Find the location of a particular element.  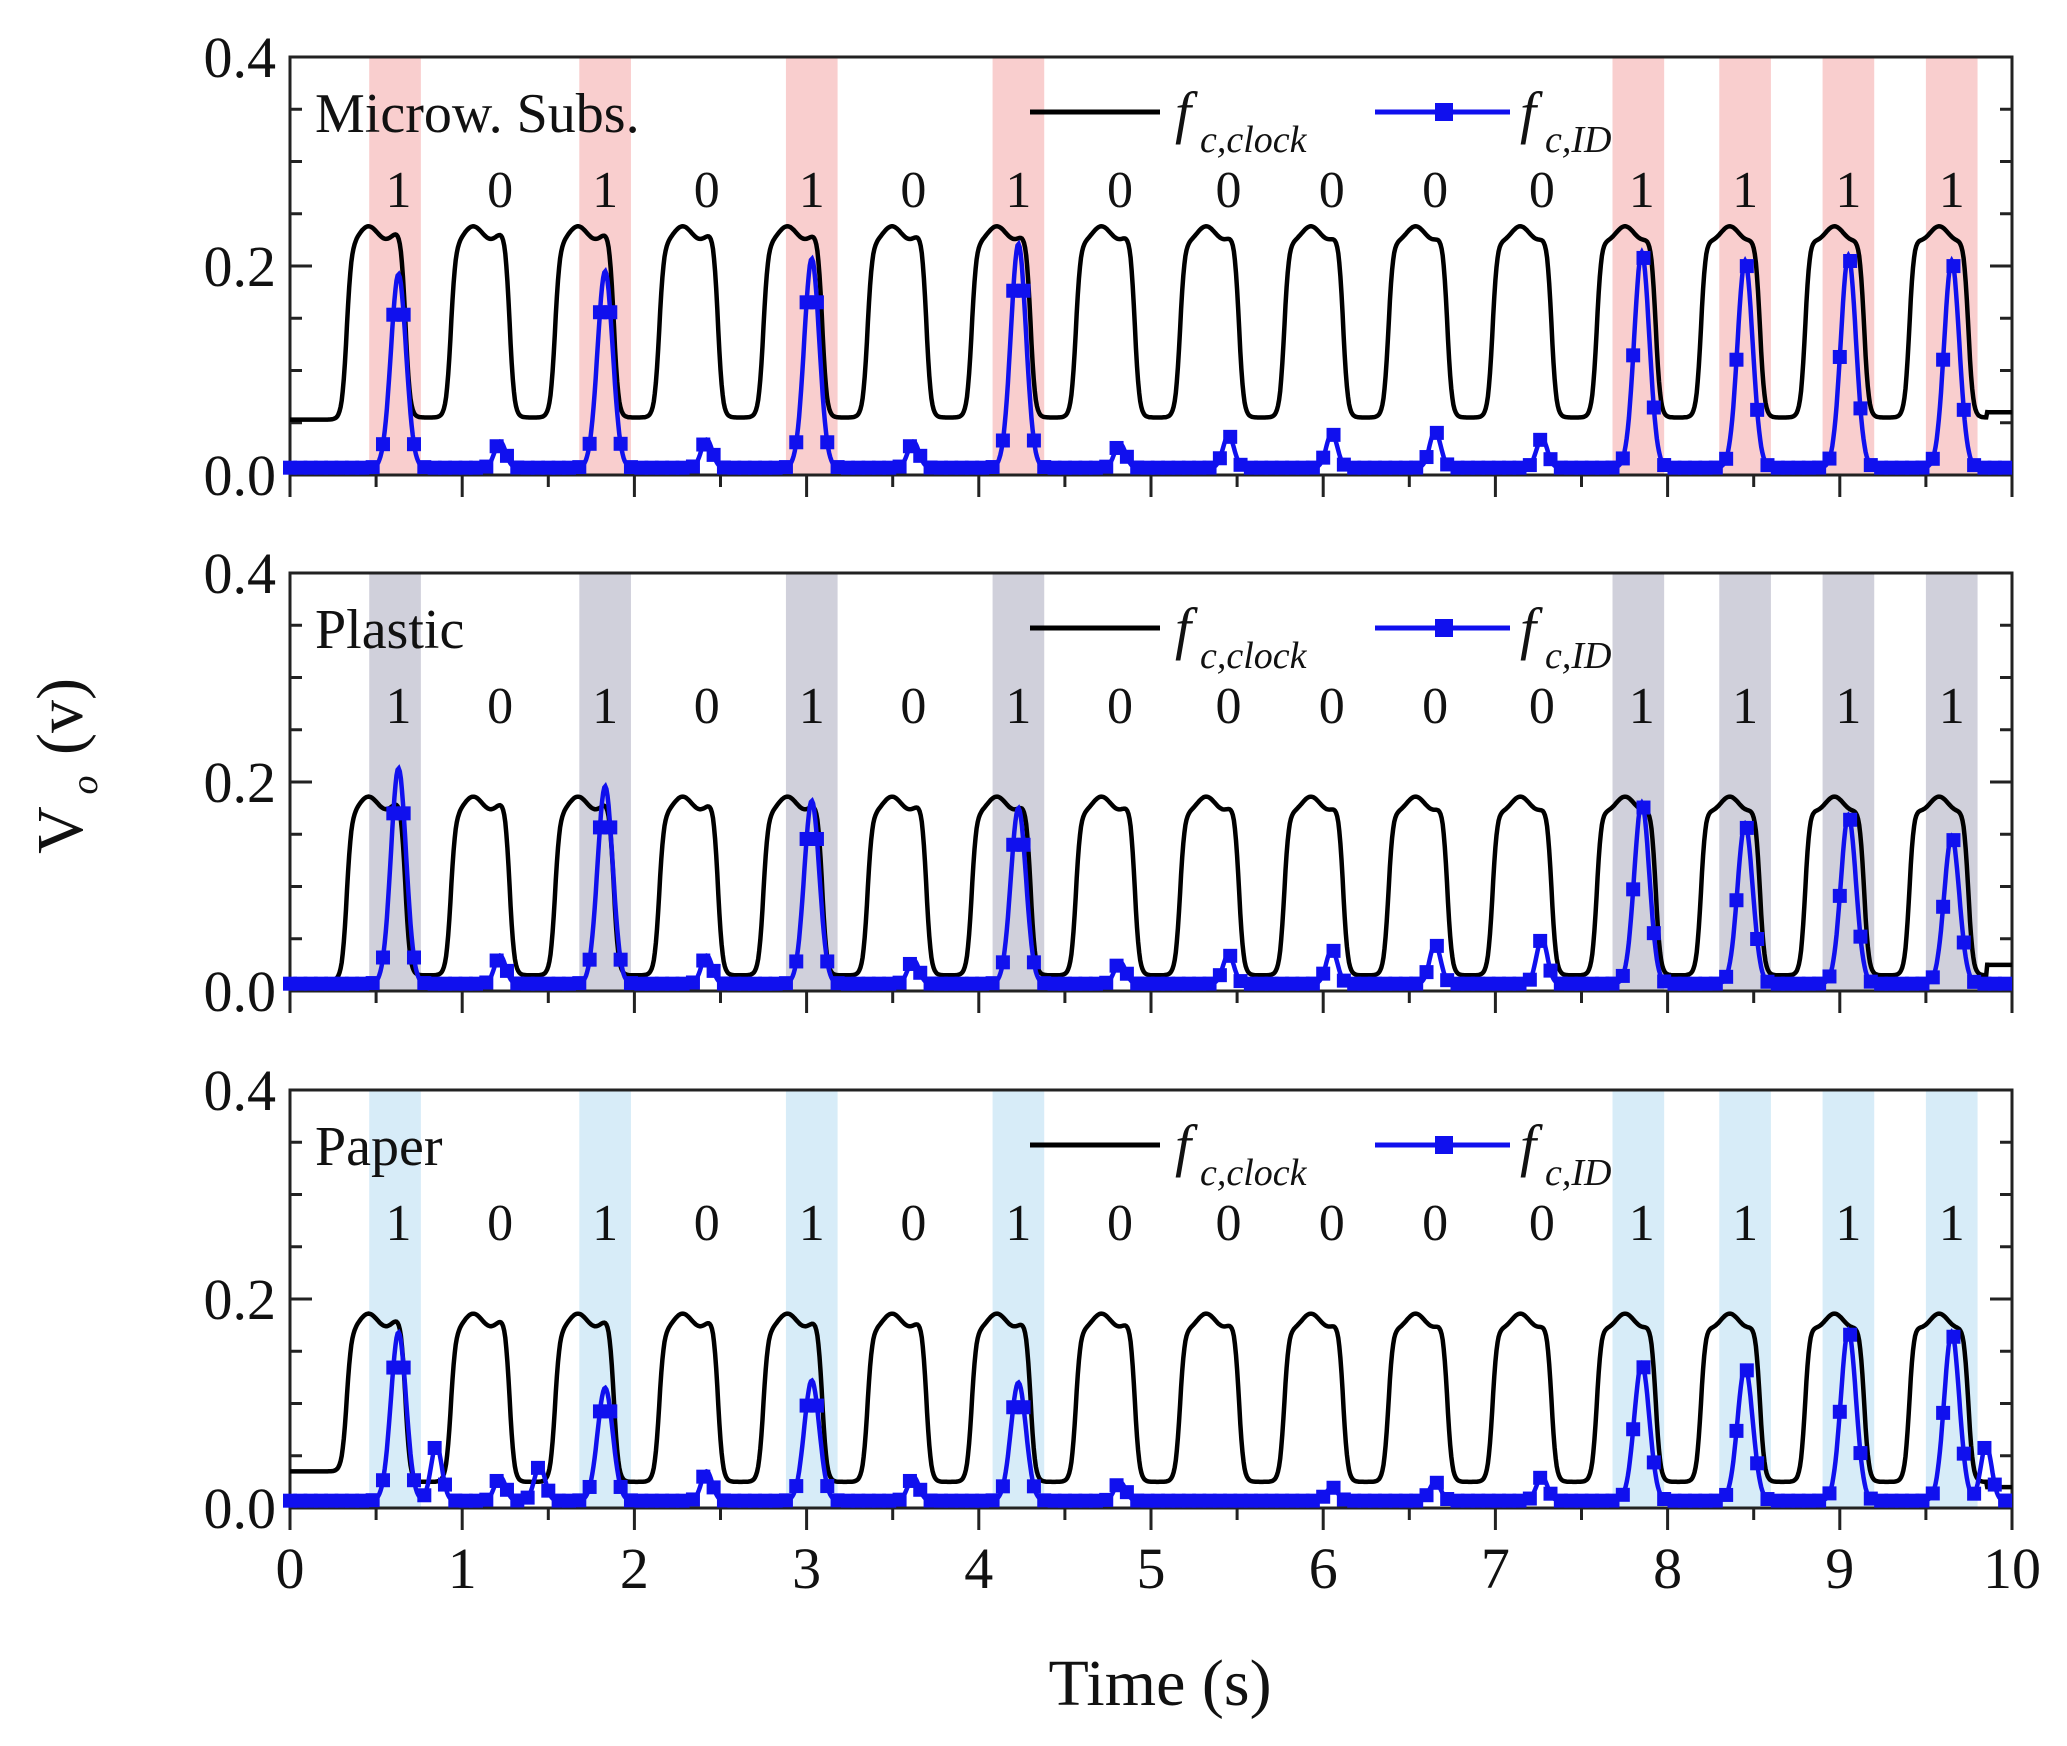

x-axis-title: Time (s) is located at coordinates (1159, 1683).